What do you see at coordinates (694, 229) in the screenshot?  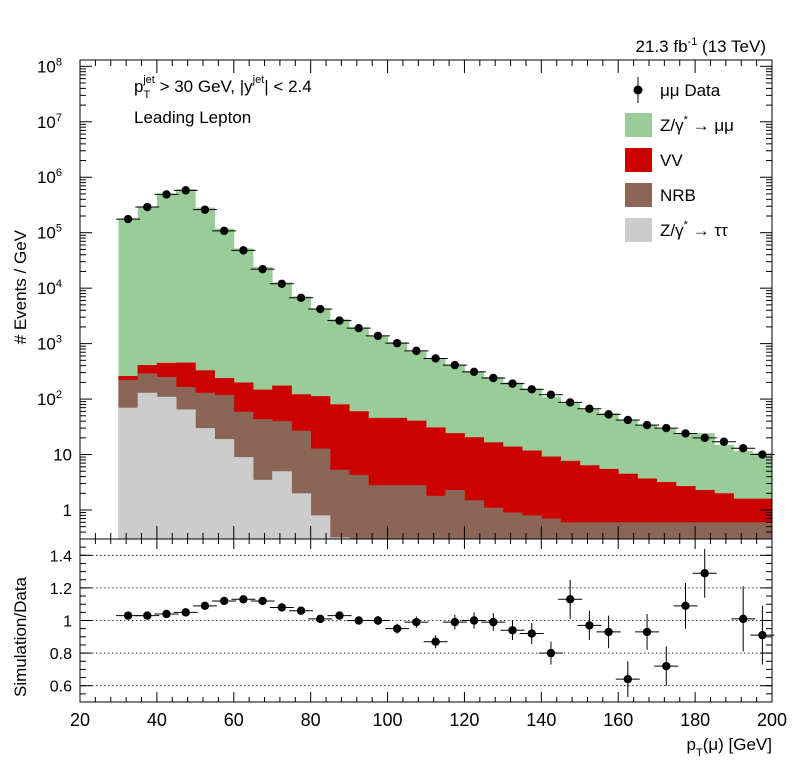 I see `legend-label: Z/γ* → ττ` at bounding box center [694, 229].